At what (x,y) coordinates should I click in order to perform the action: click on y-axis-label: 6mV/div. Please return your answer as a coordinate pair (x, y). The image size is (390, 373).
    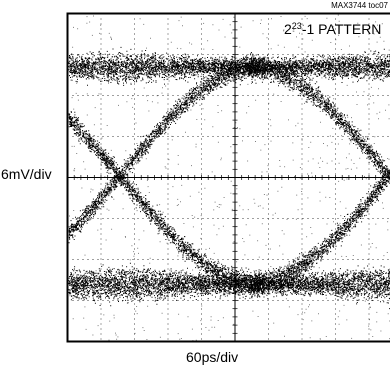
    Looking at the image, I should click on (26, 174).